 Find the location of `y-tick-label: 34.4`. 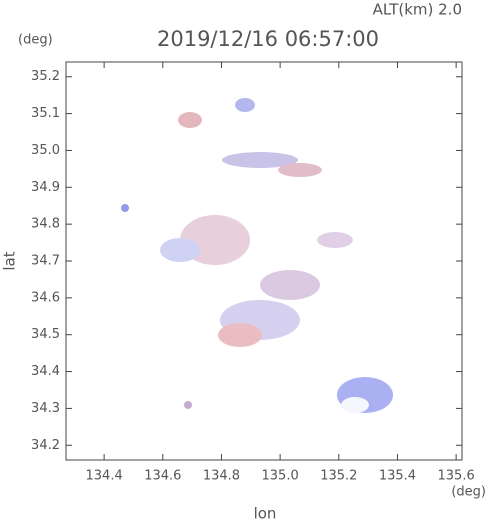

y-tick-label: 34.4 is located at coordinates (45, 371).